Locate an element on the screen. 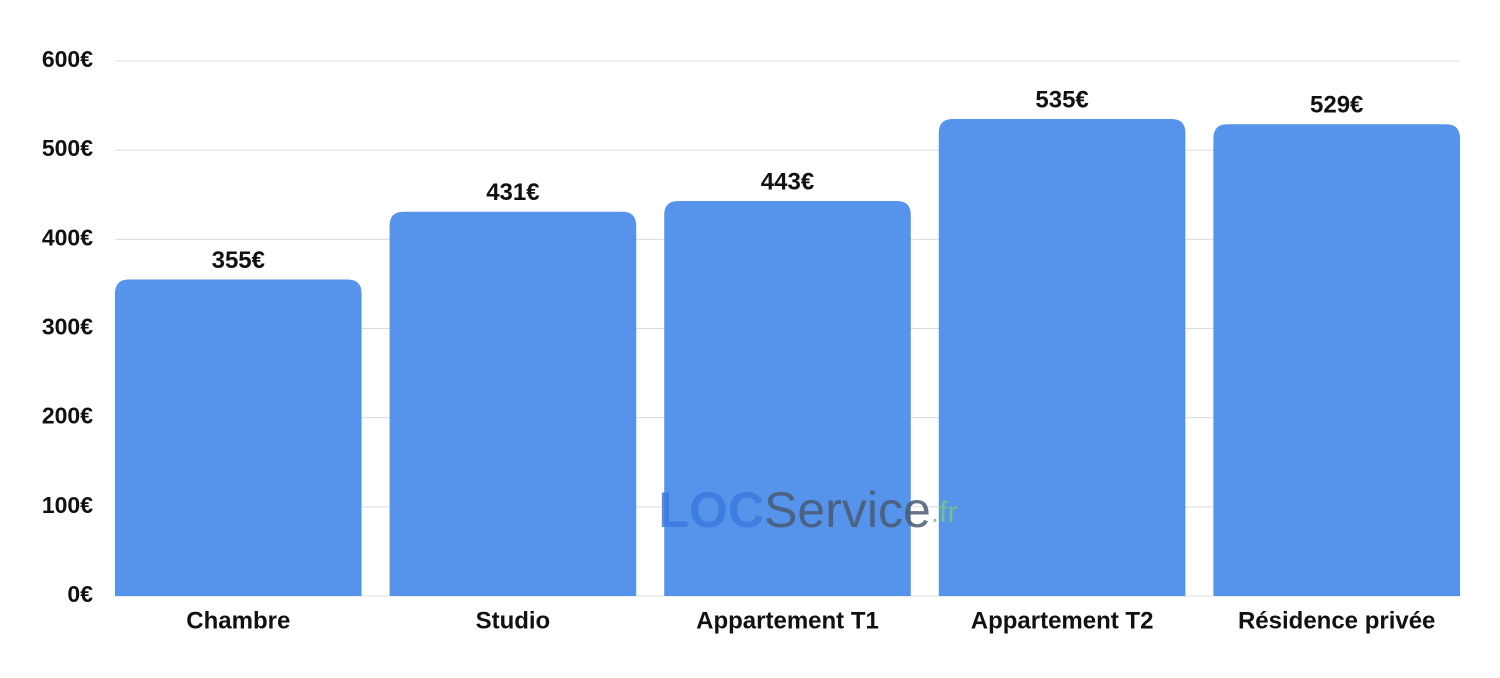 Image resolution: width=1500 pixels, height=678 pixels. value-label: 443€ is located at coordinates (787, 181).